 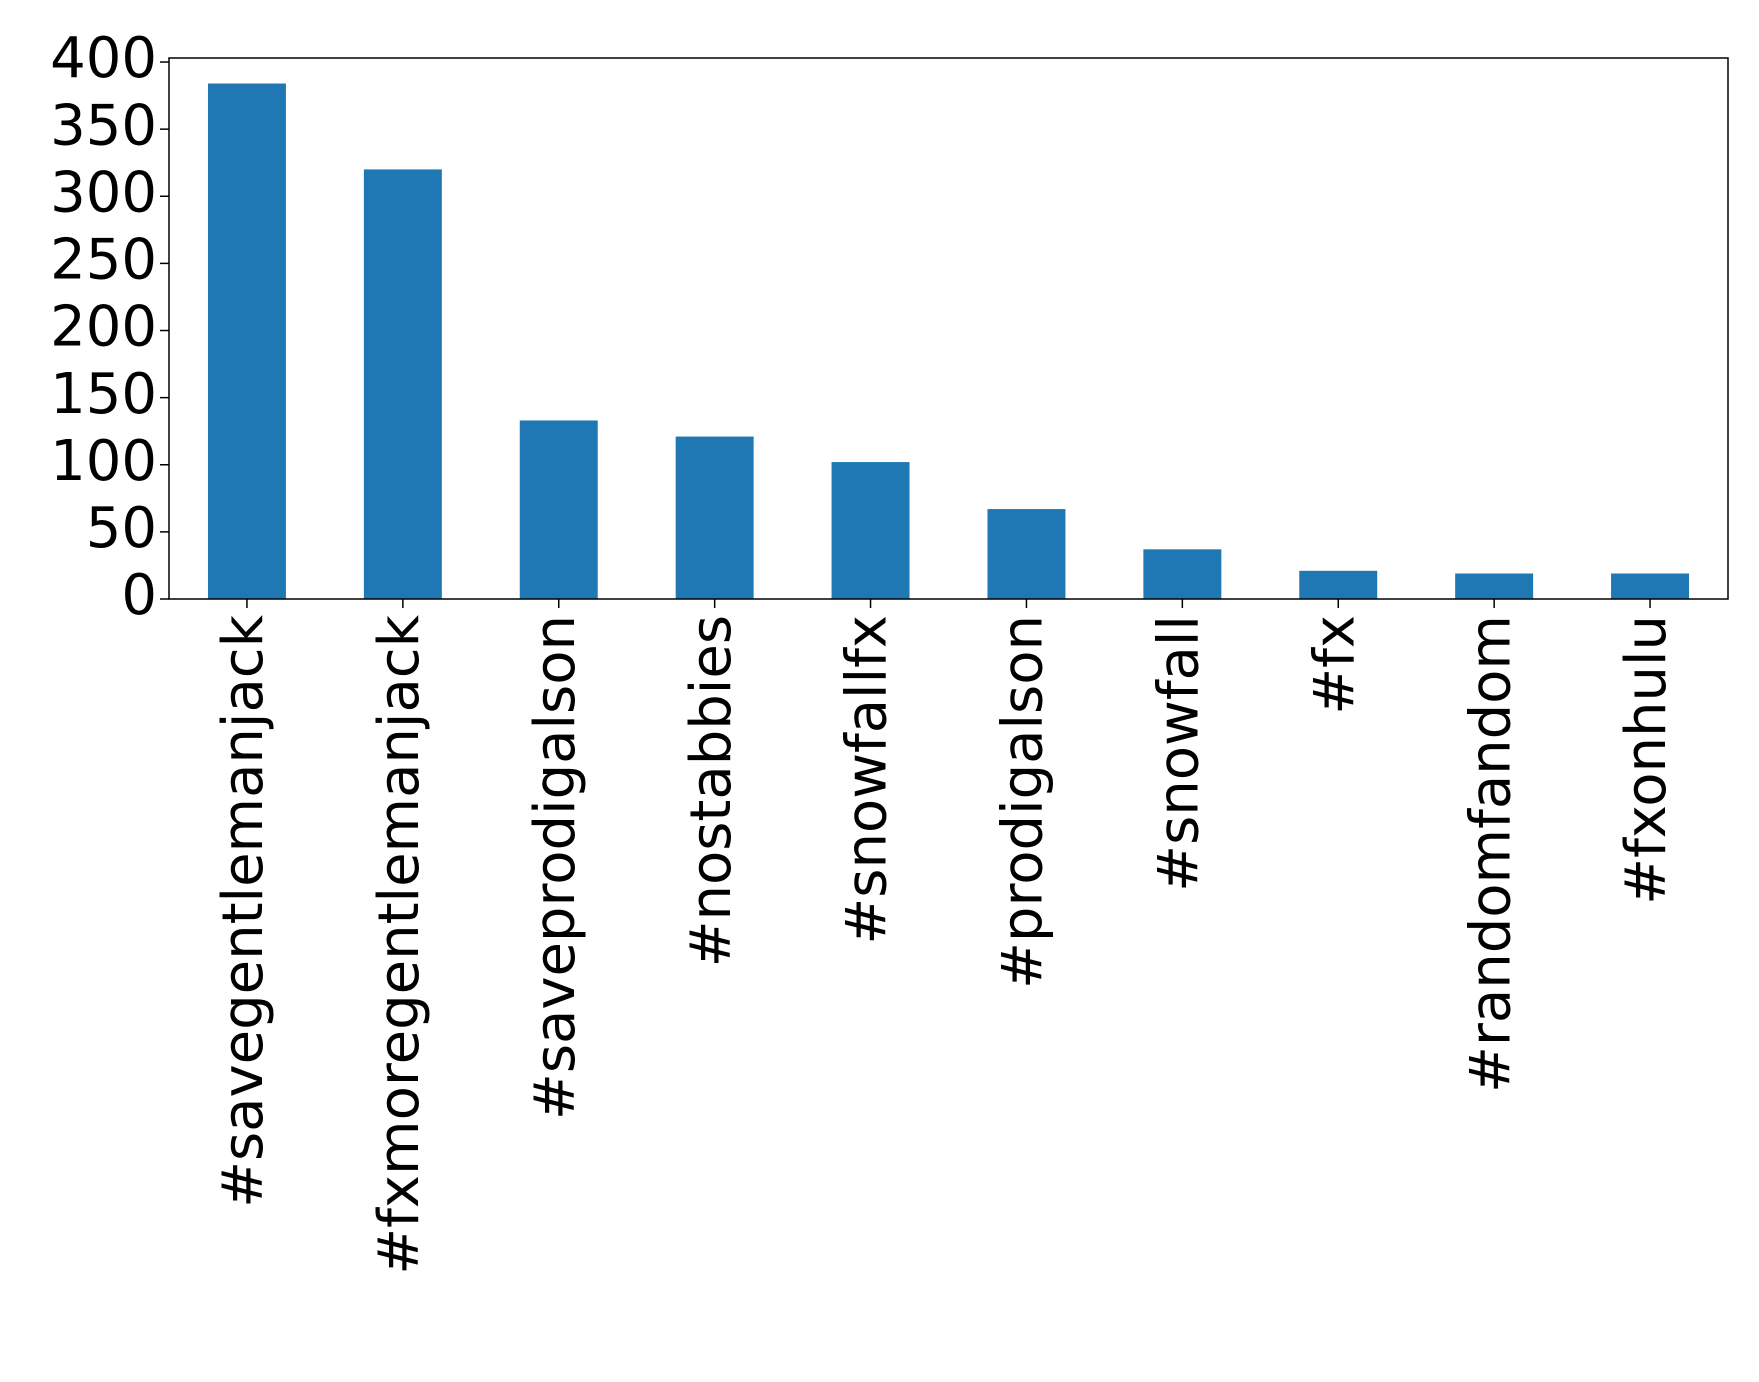 I want to click on y-tick-label: 200, so click(x=103, y=327).